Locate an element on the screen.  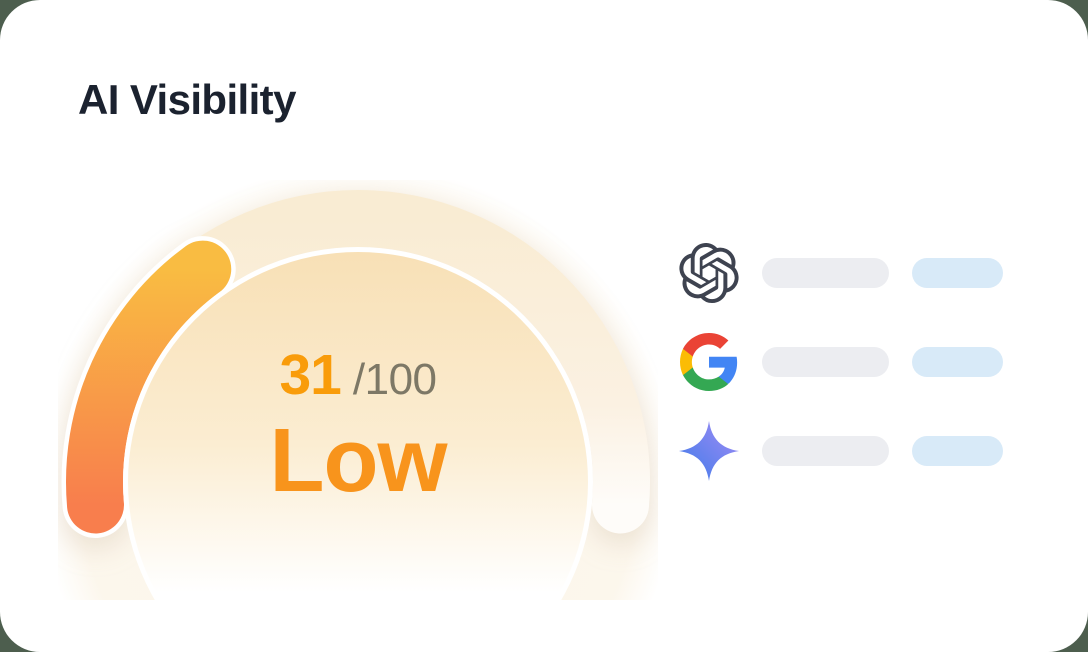
gemini-logo-icon is located at coordinates (709, 451).